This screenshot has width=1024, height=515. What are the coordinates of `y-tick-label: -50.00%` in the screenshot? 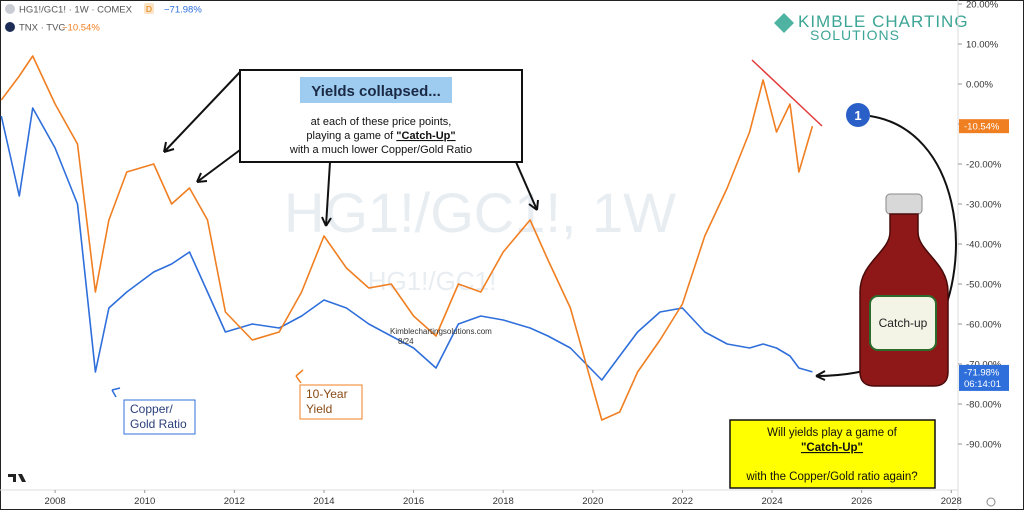 It's located at (984, 285).